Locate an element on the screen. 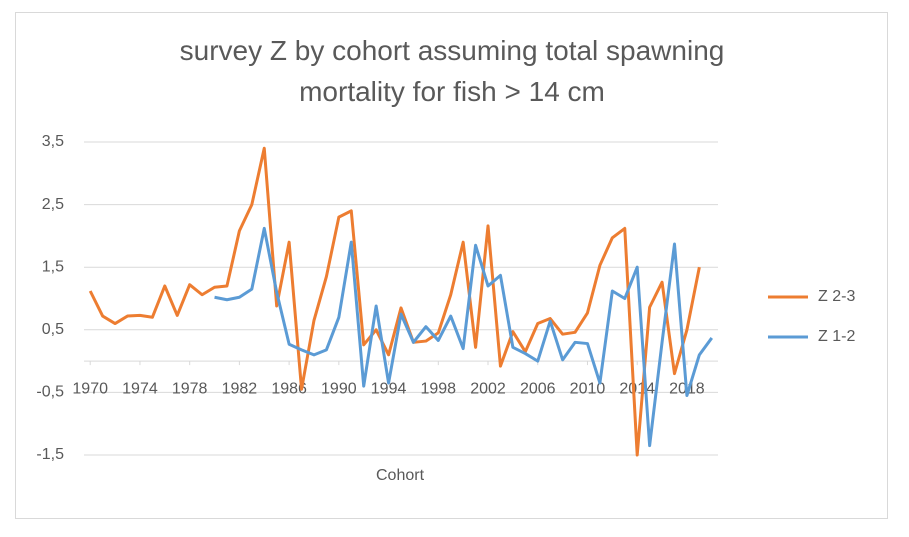 The image size is (909, 537). x-tick-label: 1986 is located at coordinates (289, 388).